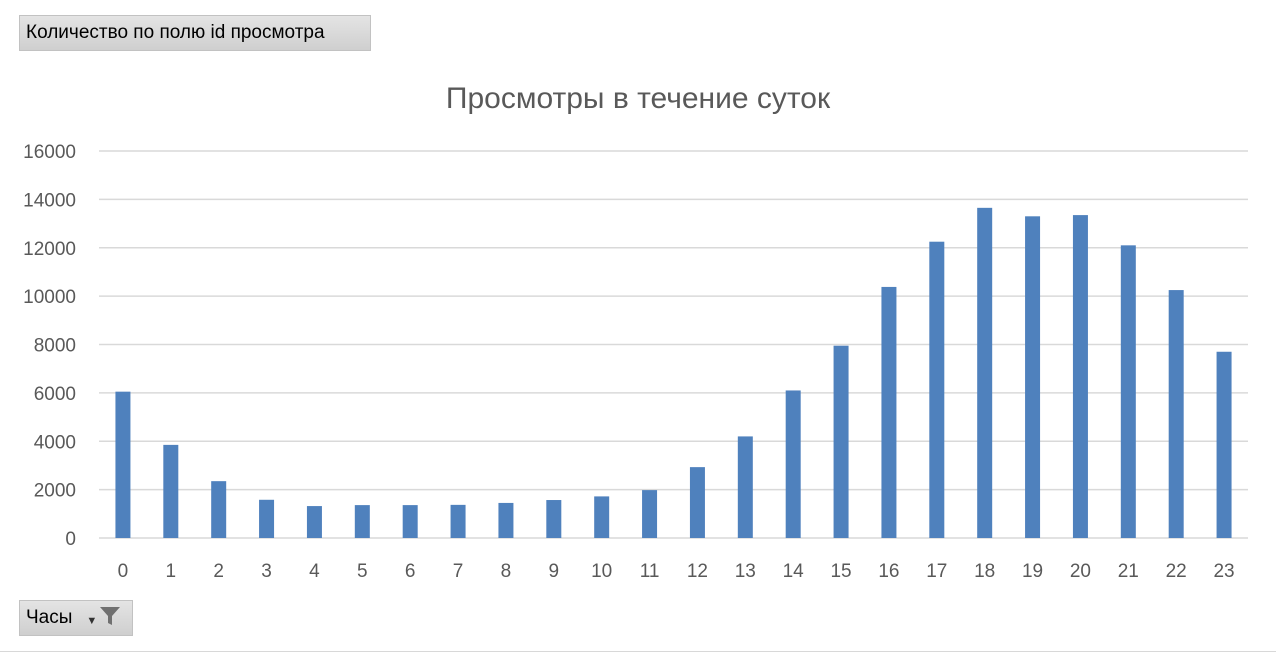 This screenshot has width=1276, height=654. I want to click on x-tick-label: 22, so click(1176, 571).